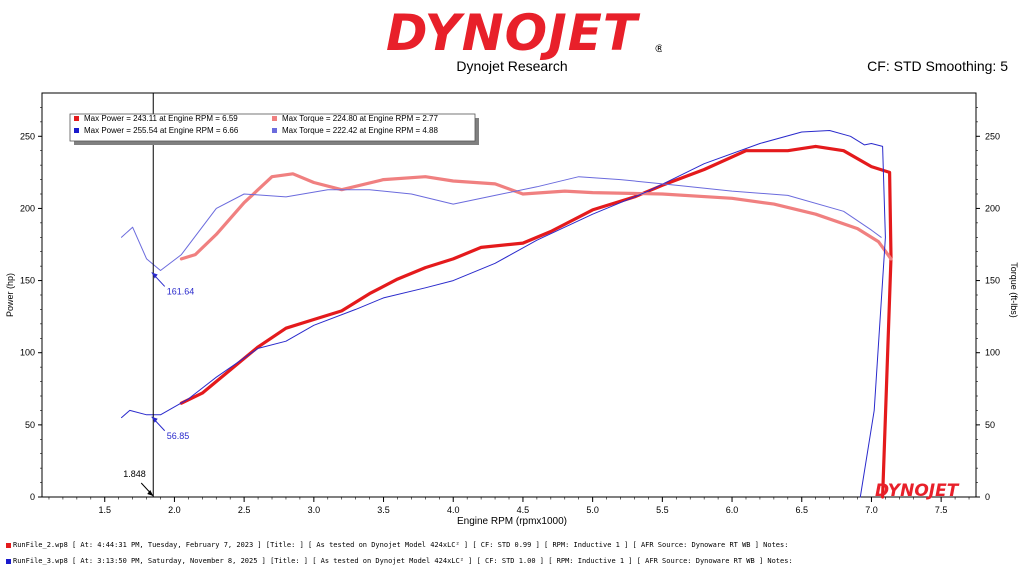  I want to click on y-tick-label-right: 200, so click(992, 208).